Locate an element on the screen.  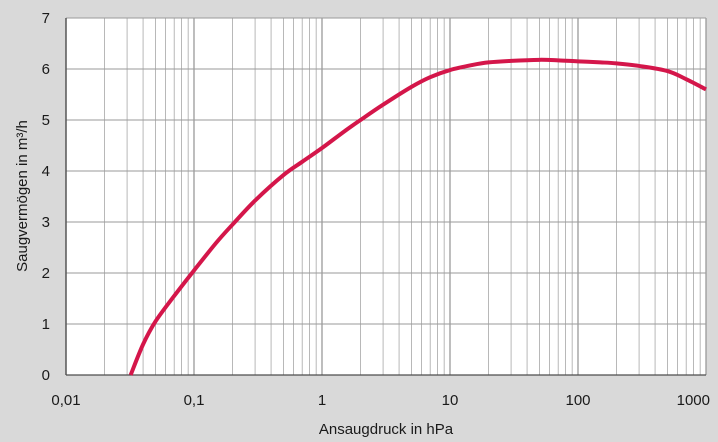
x-tick-label: 1 is located at coordinates (322, 400).